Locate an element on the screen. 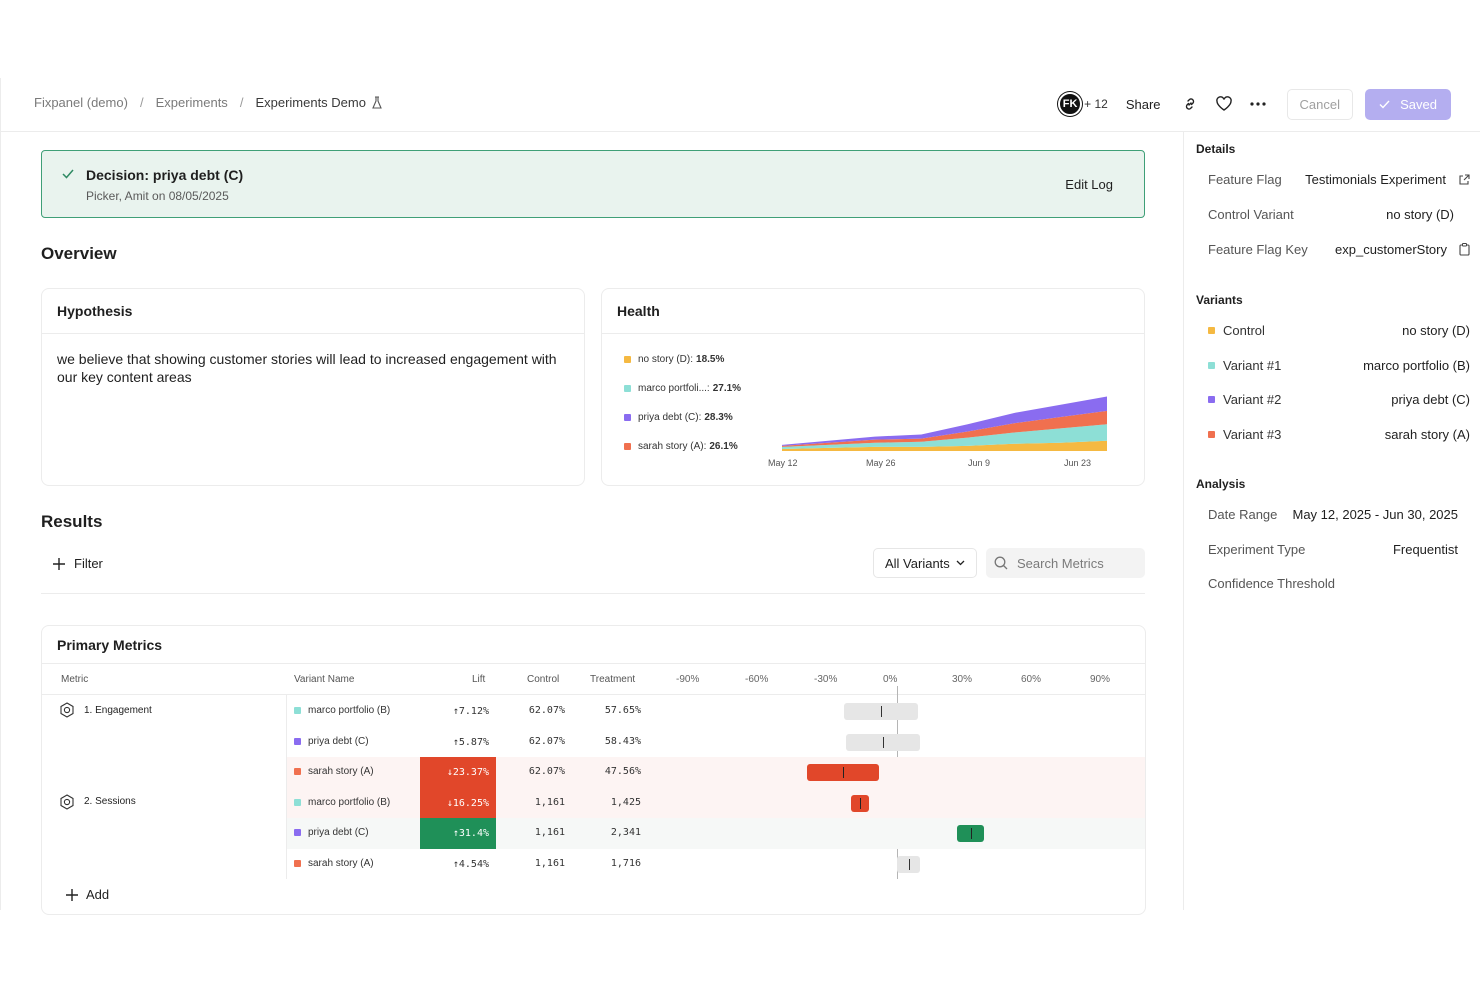  variant-key: Variant #2 is located at coordinates (1244, 399).